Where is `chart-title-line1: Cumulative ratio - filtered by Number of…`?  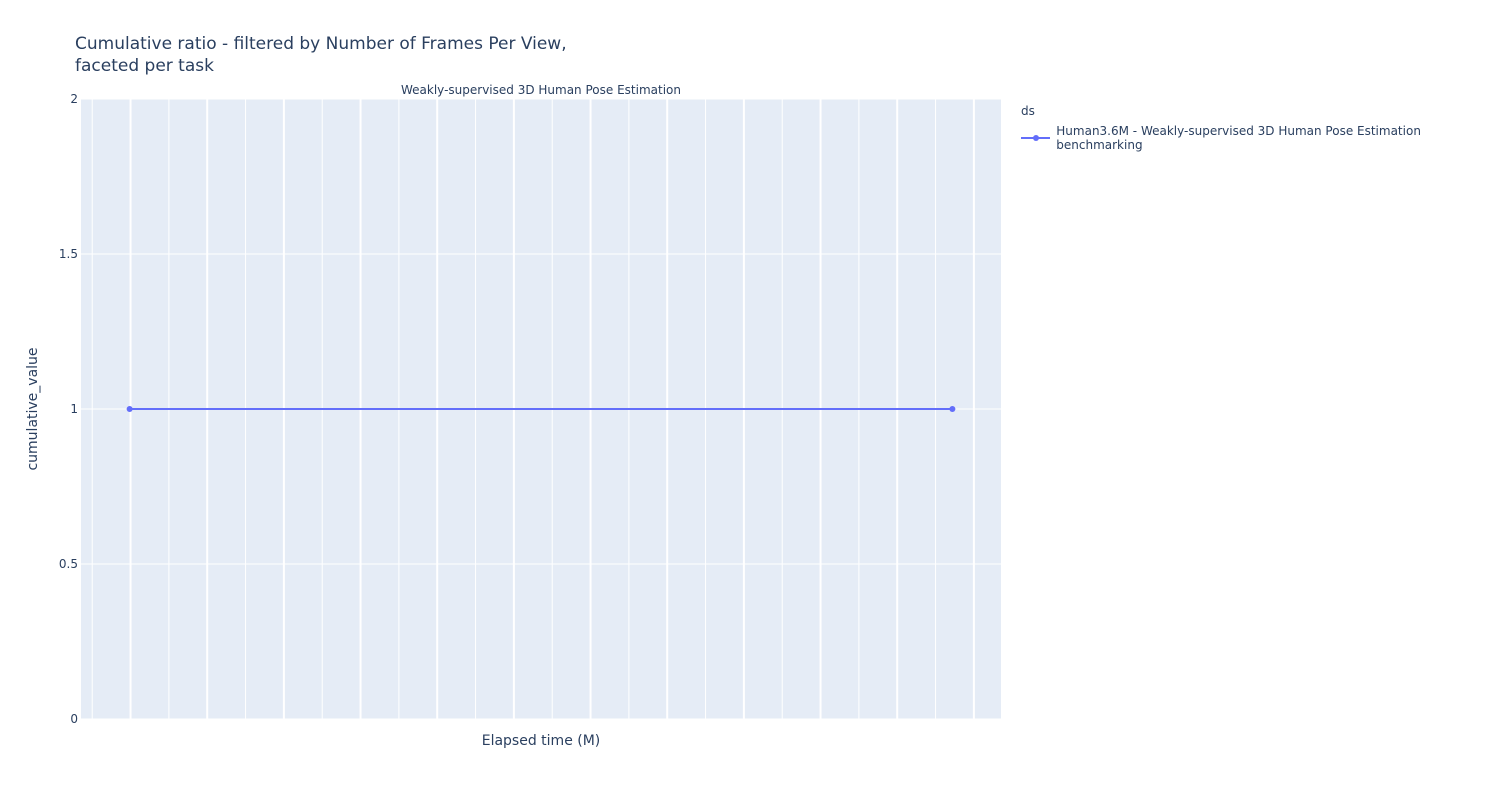
chart-title-line1: Cumulative ratio - filtered by Number of… is located at coordinates (321, 44).